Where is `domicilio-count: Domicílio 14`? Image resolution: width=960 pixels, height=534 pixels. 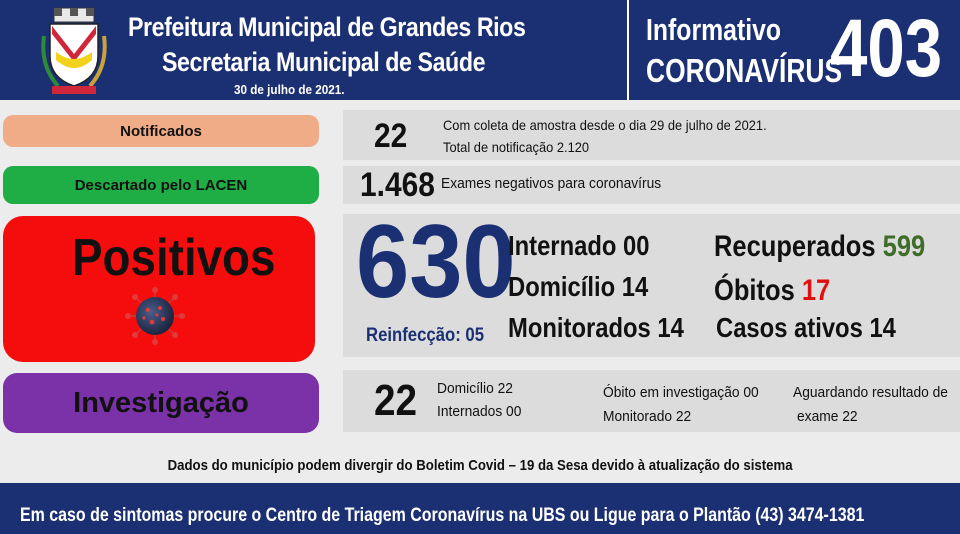
domicilio-count: Domicílio 14 is located at coordinates (578, 286).